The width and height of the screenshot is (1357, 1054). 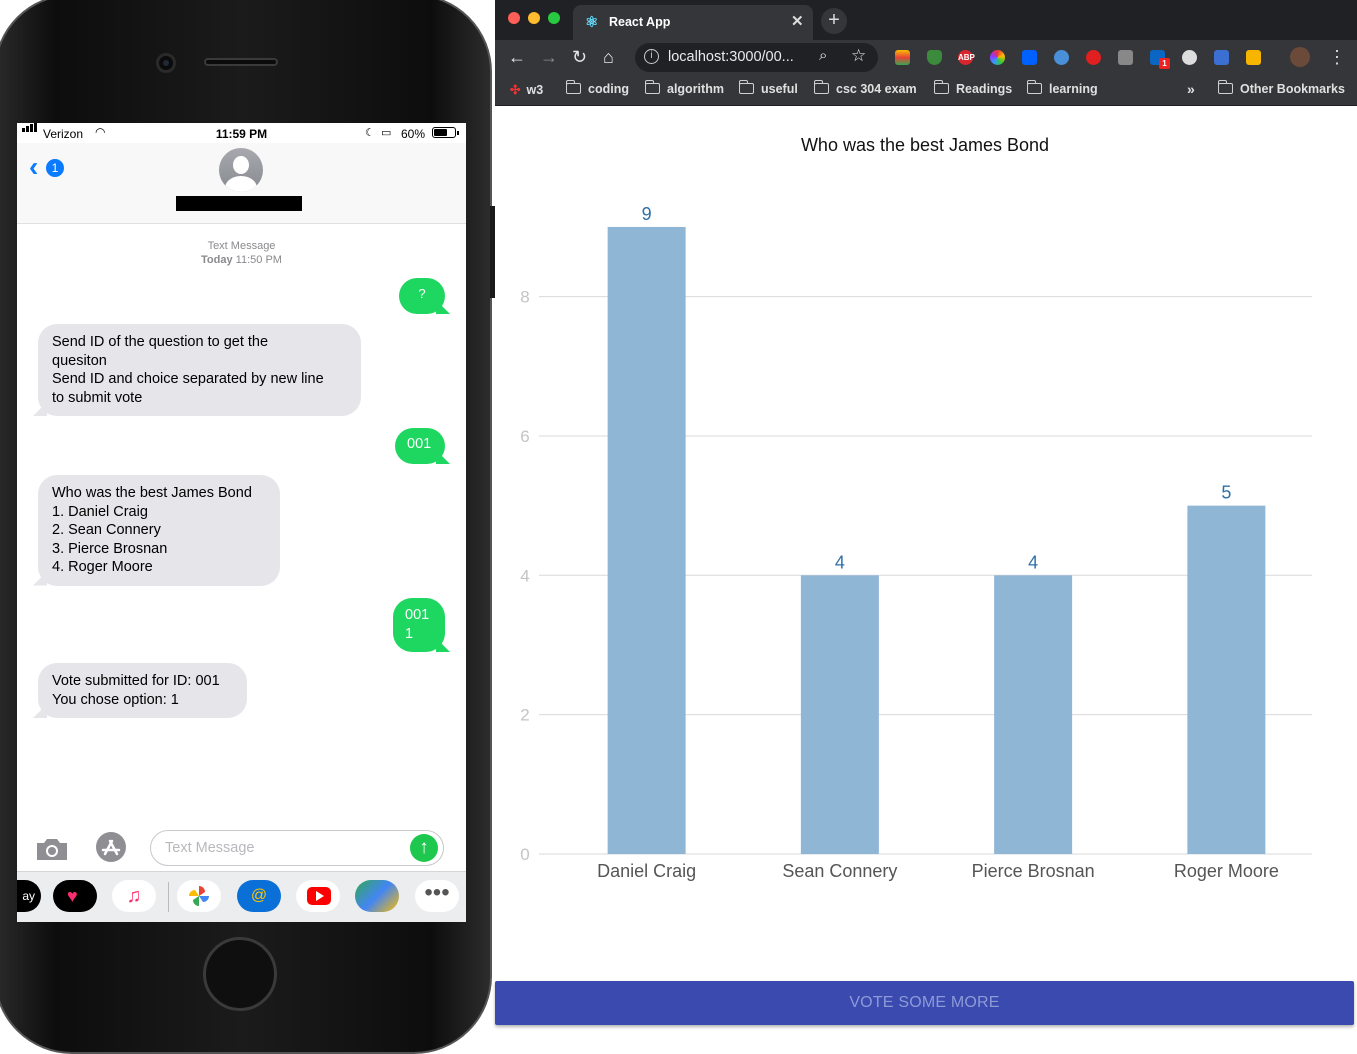 What do you see at coordinates (199, 896) in the screenshot?
I see `google-photos-app` at bounding box center [199, 896].